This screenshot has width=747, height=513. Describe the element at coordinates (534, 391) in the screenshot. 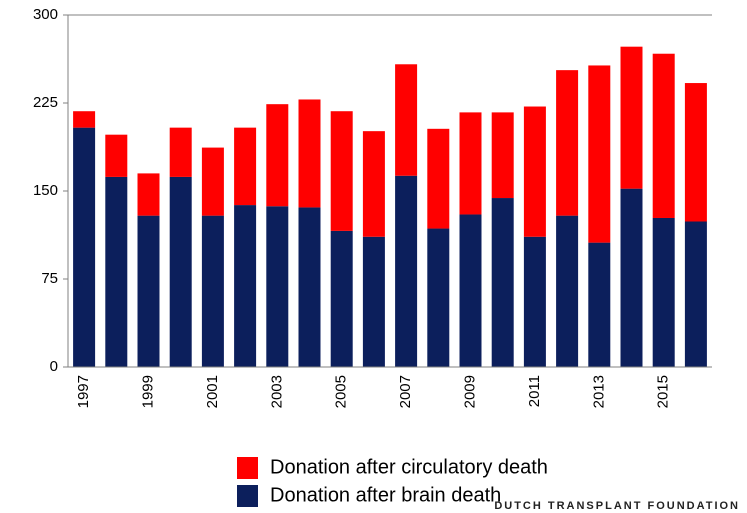

I see `x-tick-label: 2011` at that location.